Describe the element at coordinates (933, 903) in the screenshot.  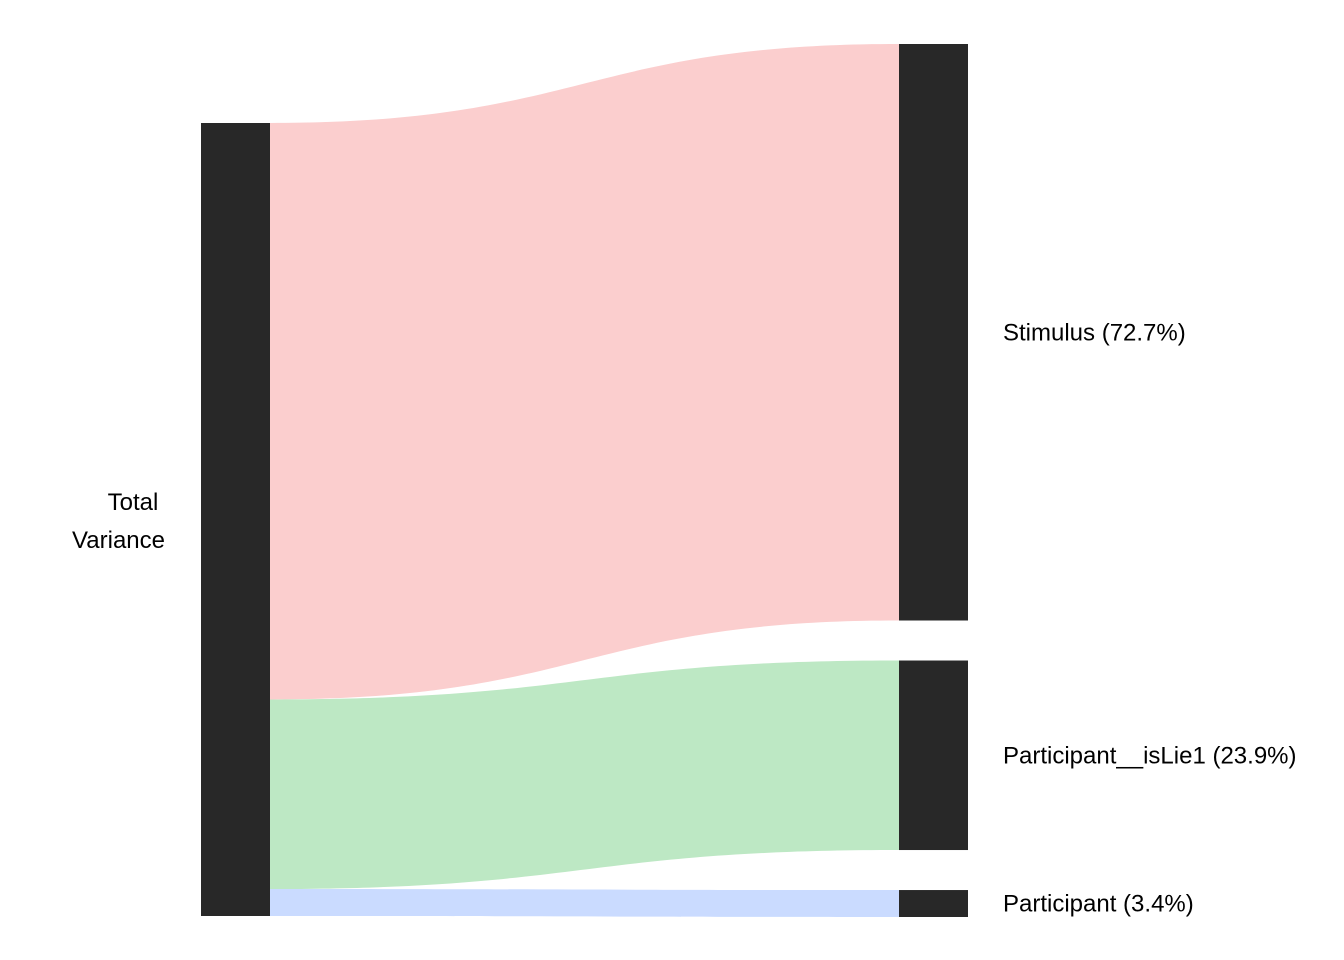
I see `target-node-participant` at that location.